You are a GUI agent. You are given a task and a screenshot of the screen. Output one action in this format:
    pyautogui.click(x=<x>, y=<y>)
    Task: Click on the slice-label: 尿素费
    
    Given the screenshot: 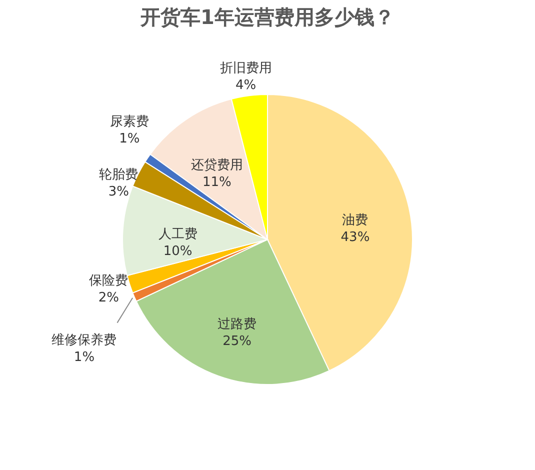 What is the action you would take?
    pyautogui.click(x=129, y=122)
    